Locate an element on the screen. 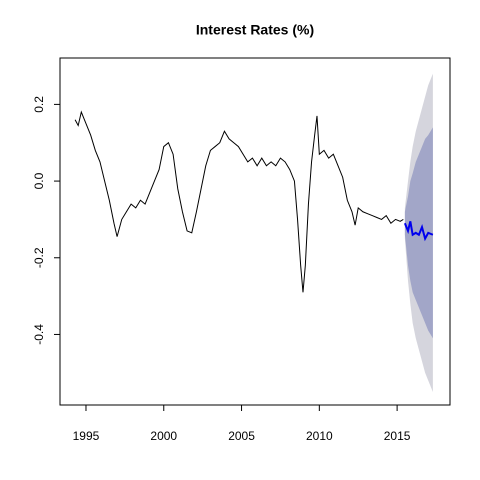  y-tick-label: 0.0 is located at coordinates (39, 180).